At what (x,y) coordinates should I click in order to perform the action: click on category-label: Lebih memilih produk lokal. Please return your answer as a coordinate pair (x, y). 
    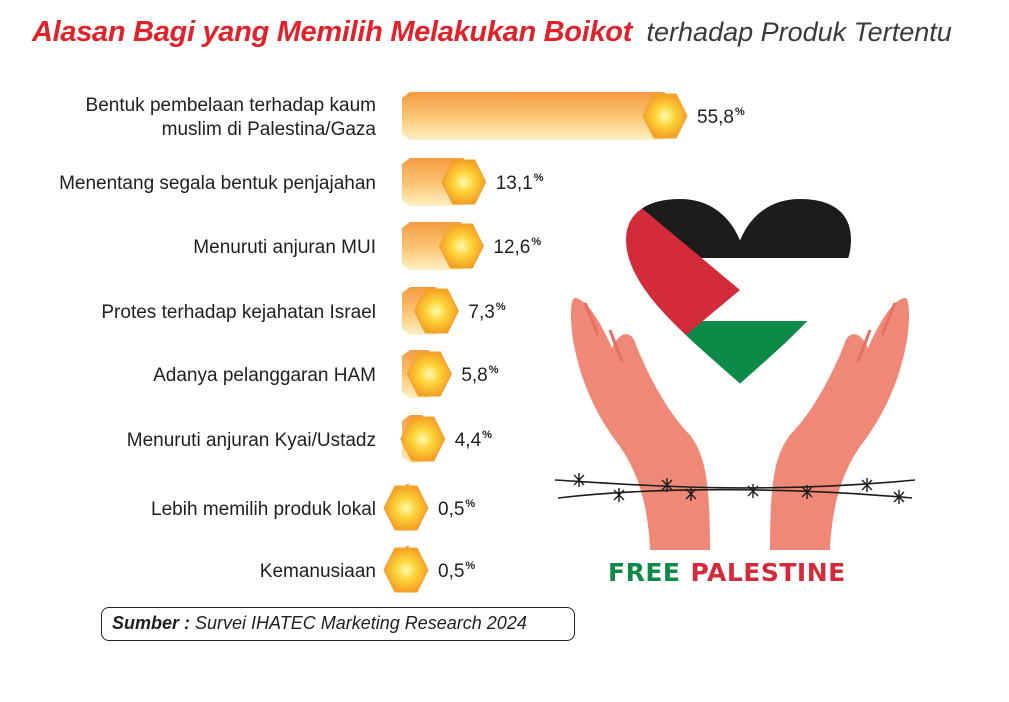
    Looking at the image, I should click on (263, 509).